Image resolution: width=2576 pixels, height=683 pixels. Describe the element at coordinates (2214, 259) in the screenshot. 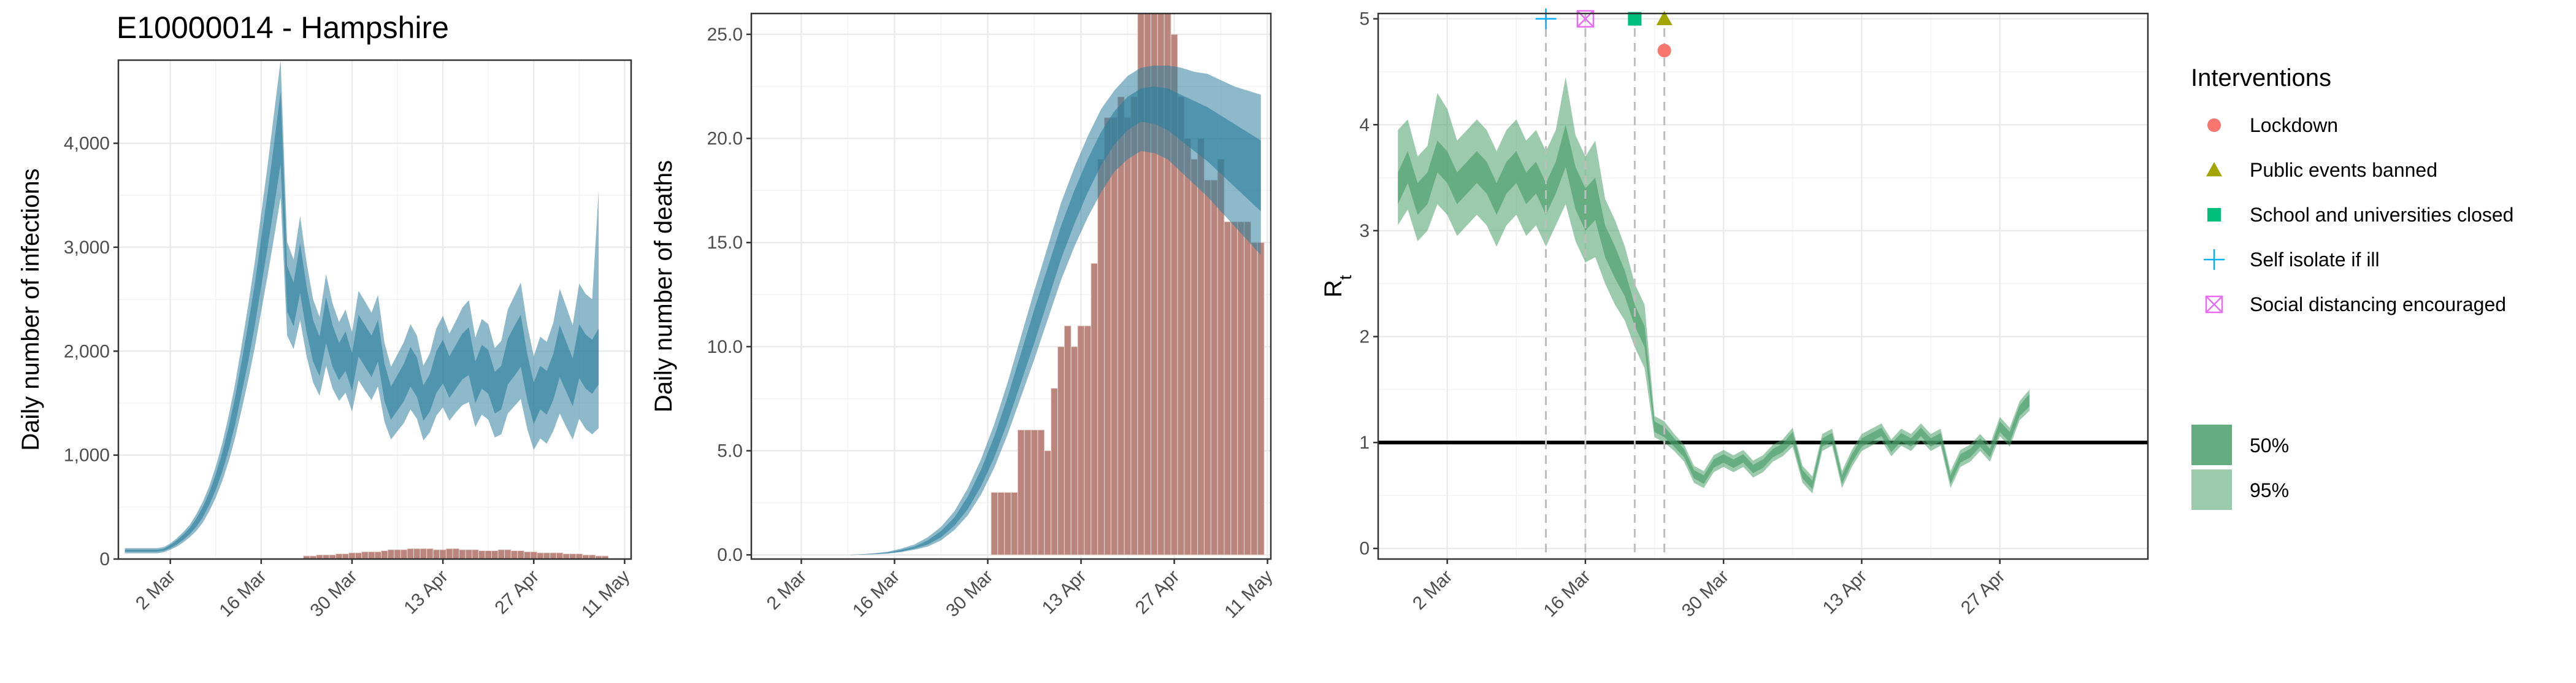

I see `self-isolate-marker` at that location.